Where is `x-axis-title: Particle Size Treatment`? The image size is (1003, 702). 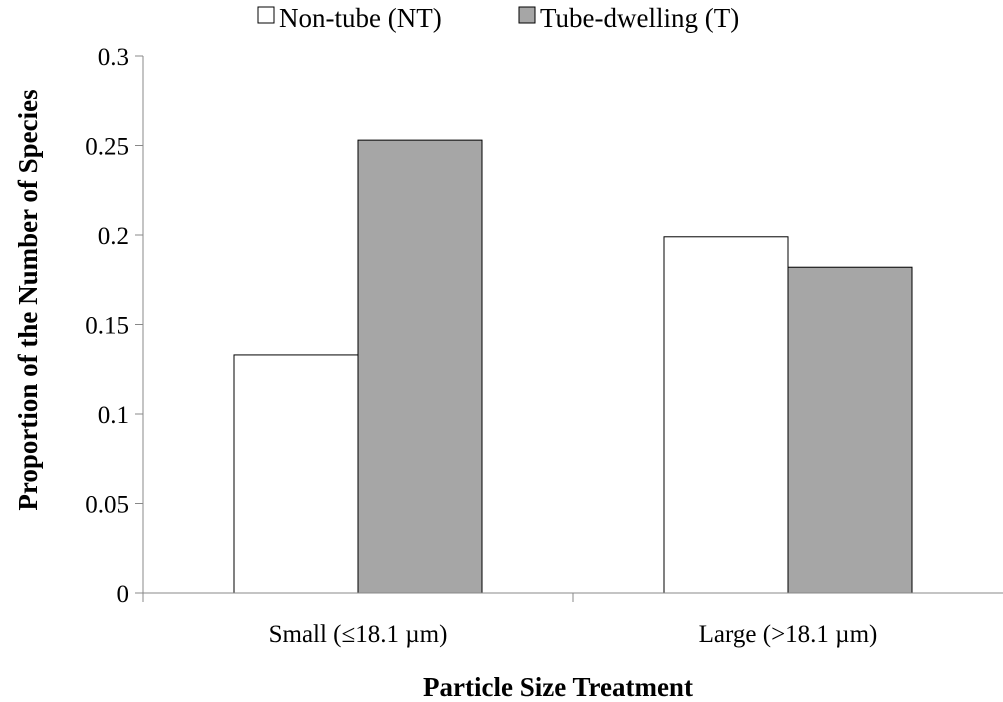 x-axis-title: Particle Size Treatment is located at coordinates (558, 687).